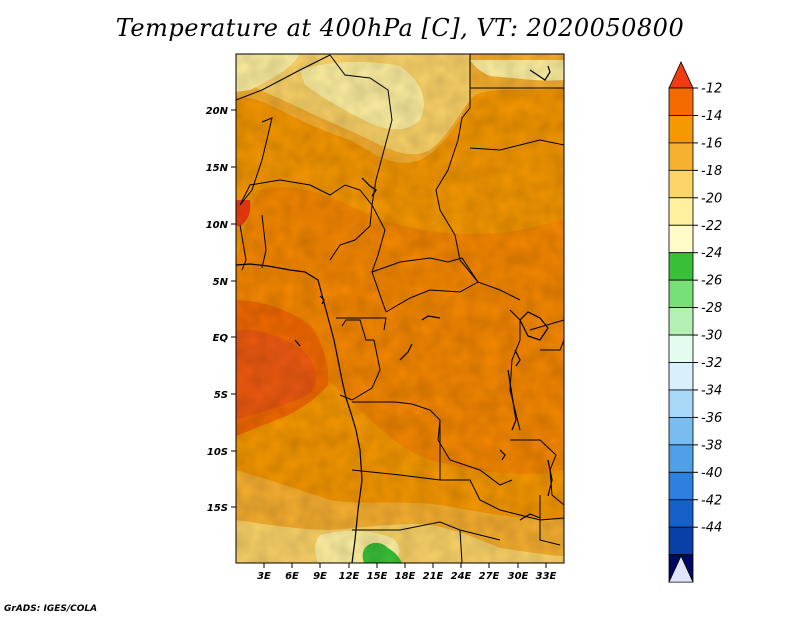  I want to click on river-congo-a, so click(431, 318).